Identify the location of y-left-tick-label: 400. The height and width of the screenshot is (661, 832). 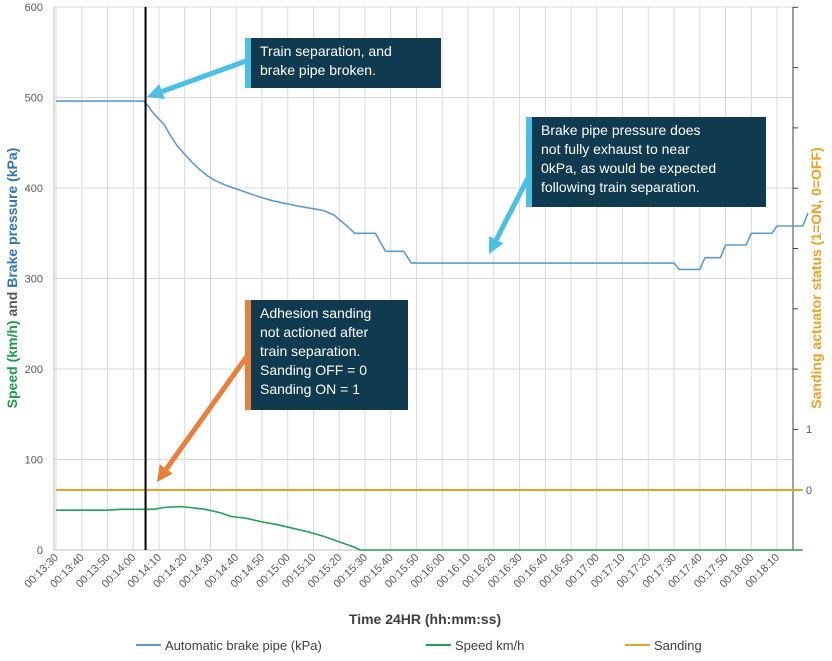
(34, 189).